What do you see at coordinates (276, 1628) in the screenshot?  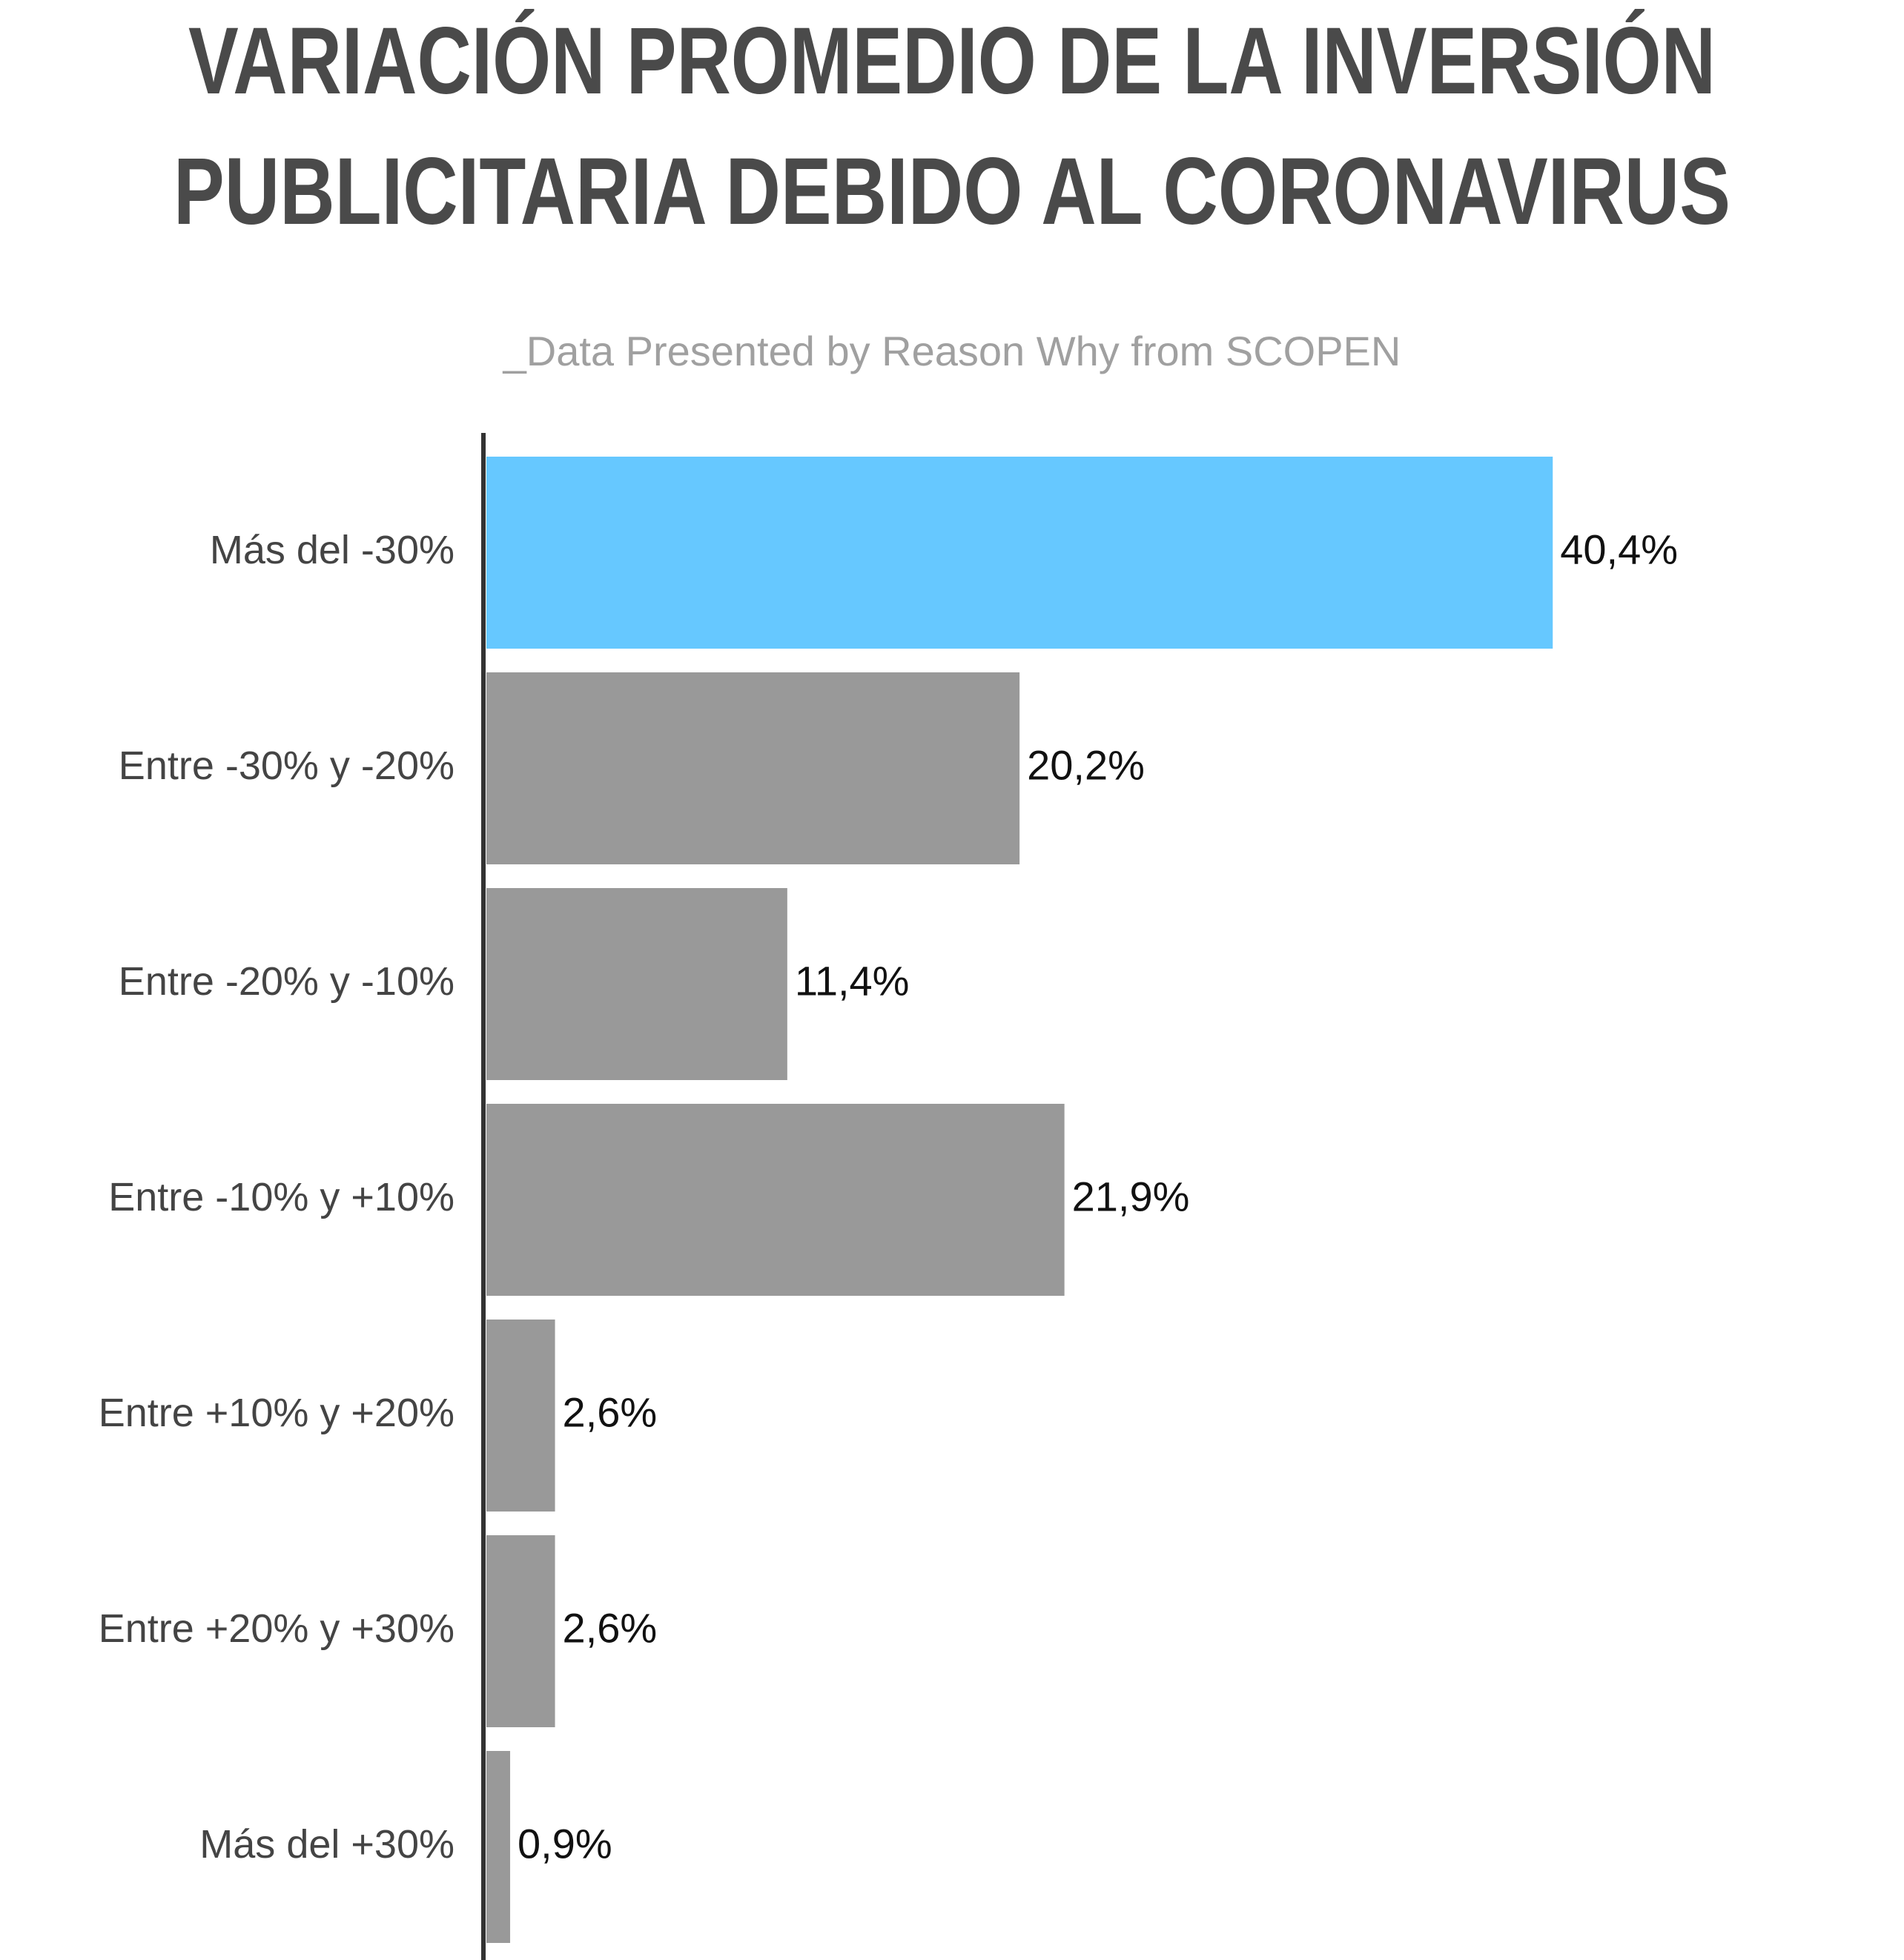 I see `category-label: Entre +20% y +30%` at bounding box center [276, 1628].